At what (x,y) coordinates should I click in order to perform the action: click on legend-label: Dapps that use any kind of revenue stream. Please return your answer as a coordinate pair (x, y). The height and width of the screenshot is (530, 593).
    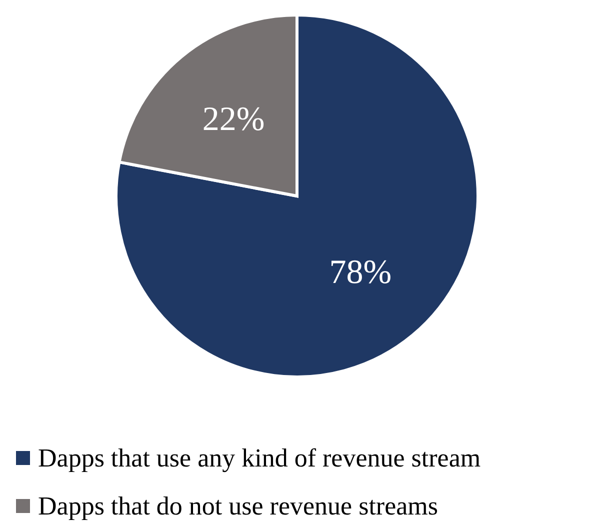
    Looking at the image, I should click on (259, 458).